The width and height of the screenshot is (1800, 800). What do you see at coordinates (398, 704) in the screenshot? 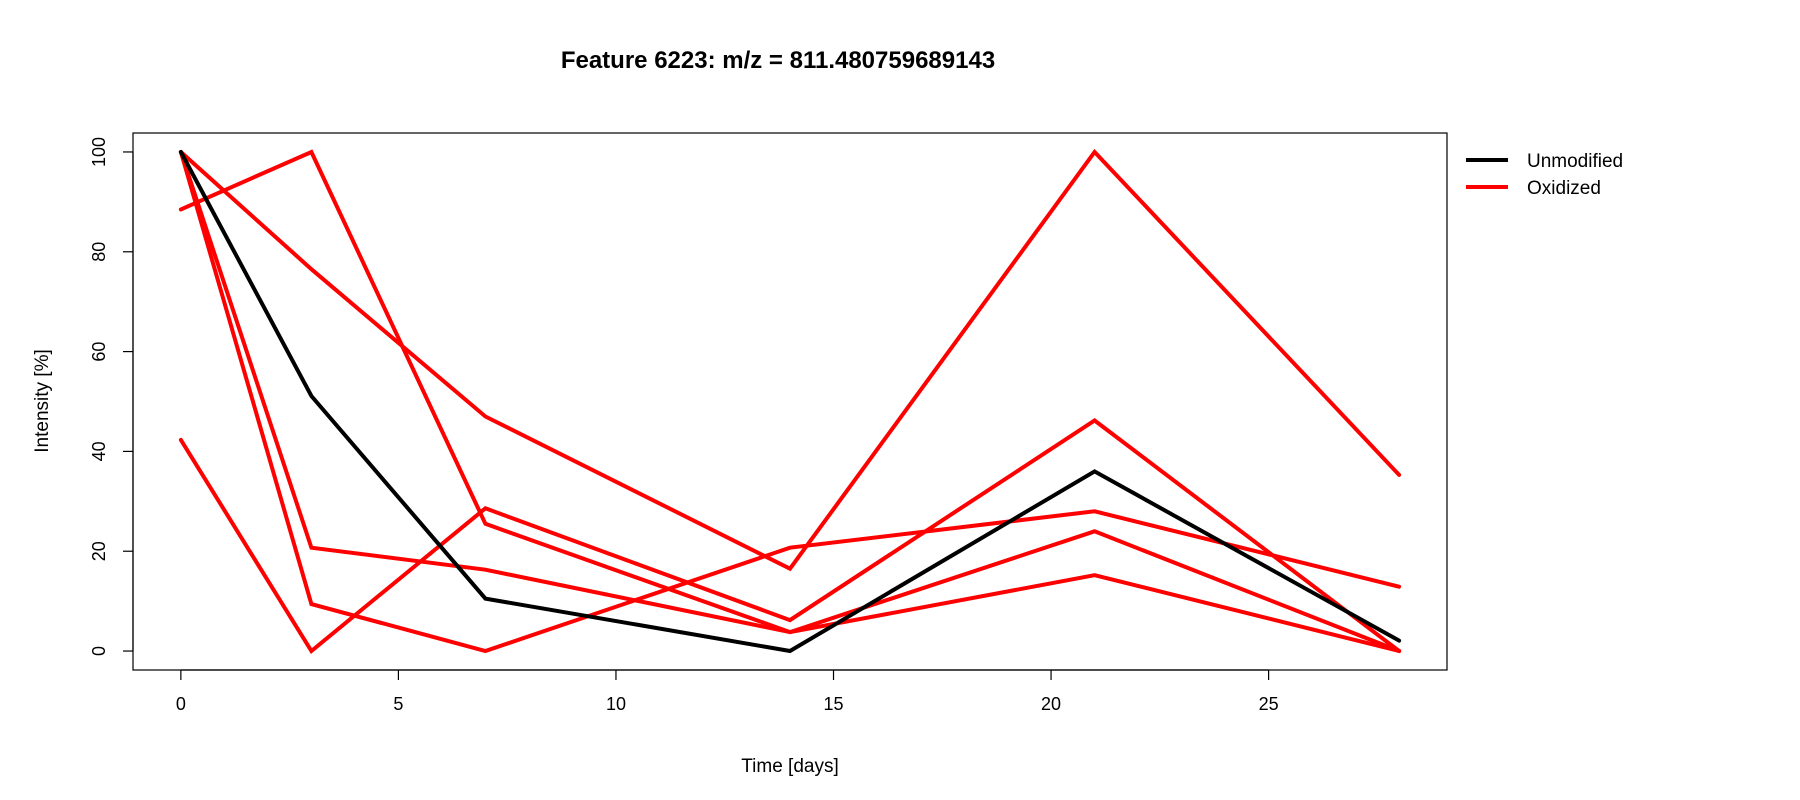
I see `x-tick-label: 5` at bounding box center [398, 704].